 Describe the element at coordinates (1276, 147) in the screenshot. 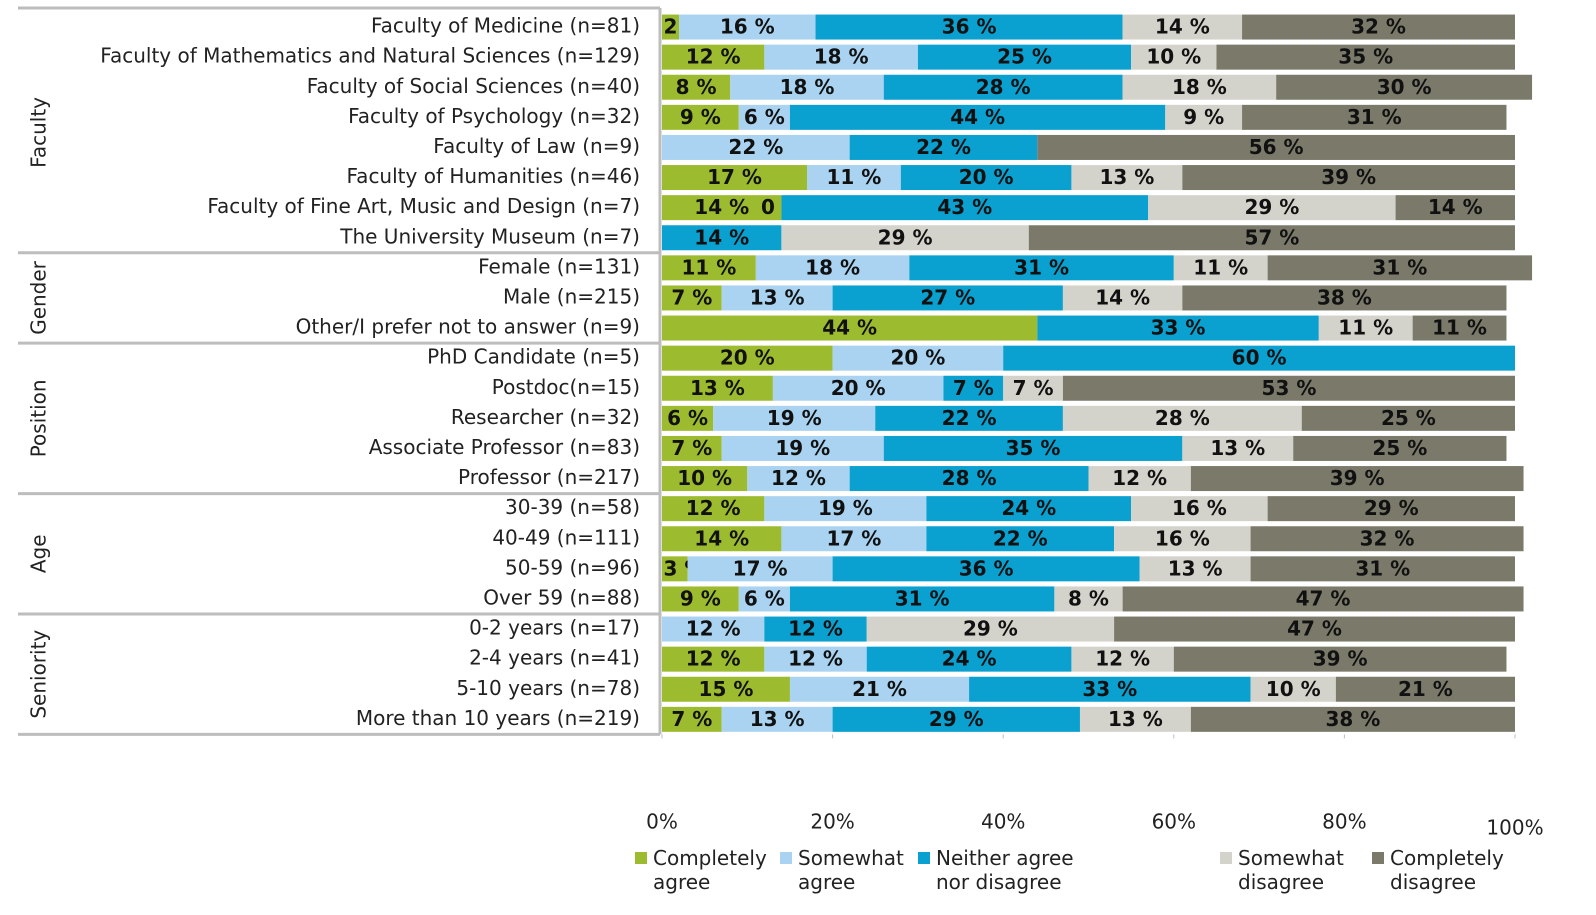

I see `value-label: 56 %` at that location.